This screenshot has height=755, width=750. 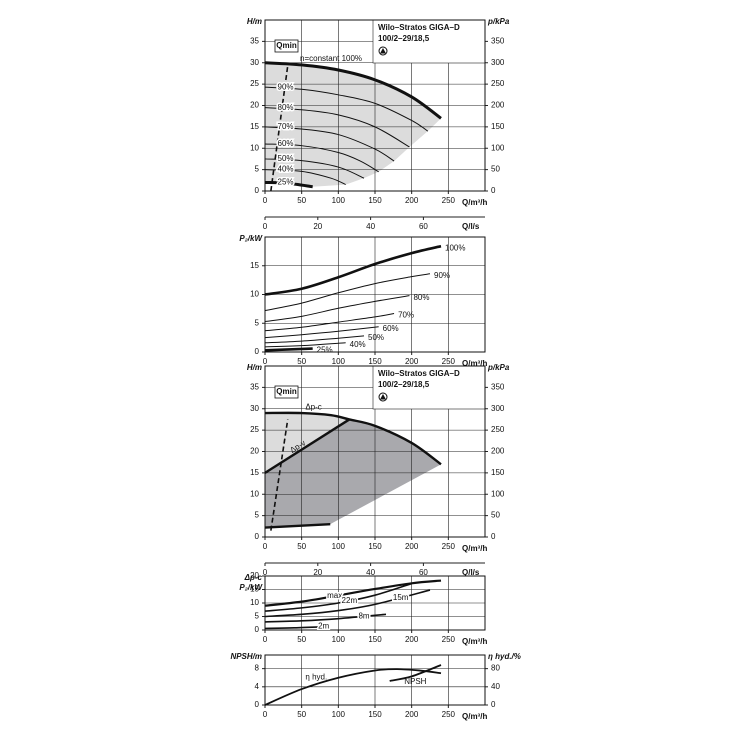 I want to click on y2-tick-label: 300, so click(x=498, y=408).